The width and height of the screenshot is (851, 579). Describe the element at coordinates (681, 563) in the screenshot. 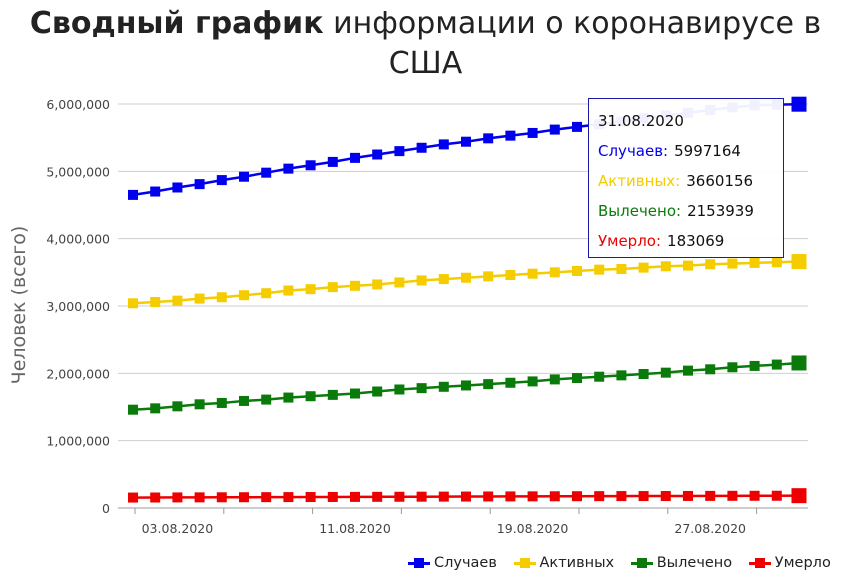

I see `legend-item-recovered: Вылечено` at that location.